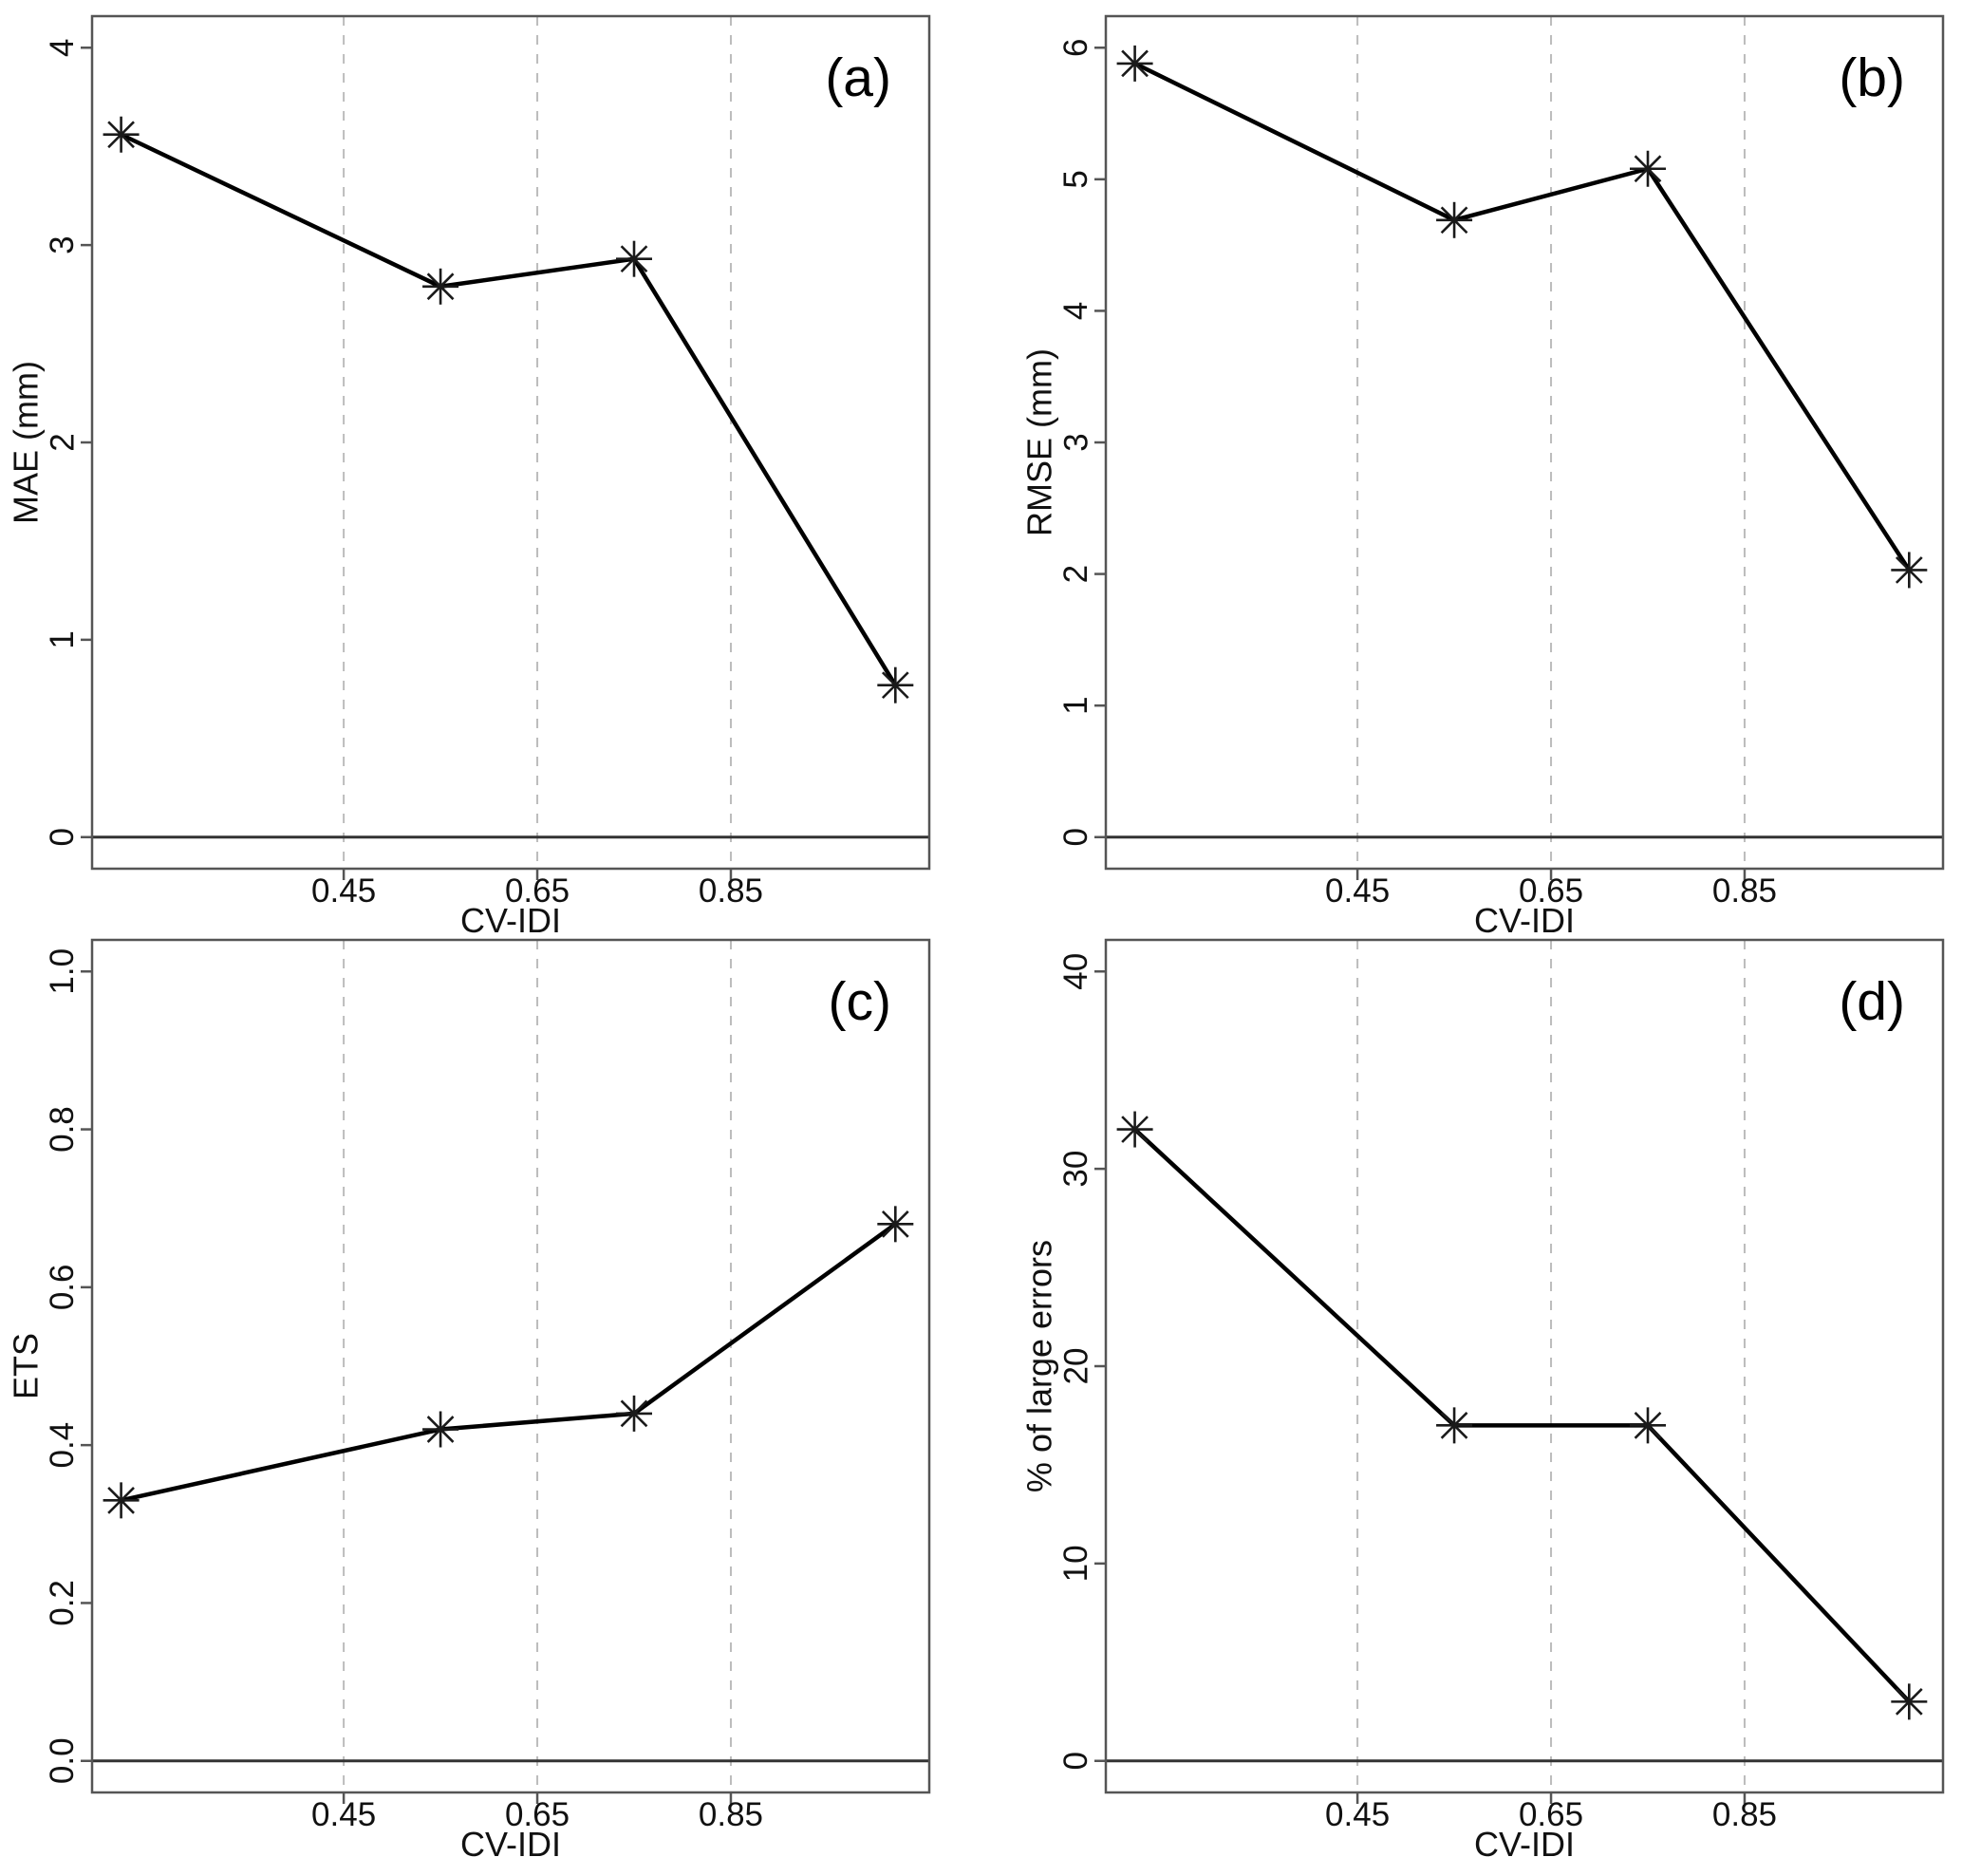 Image resolution: width=1962 pixels, height=1876 pixels. What do you see at coordinates (860, 1001) in the screenshot?
I see `panel-tag: (c)` at bounding box center [860, 1001].